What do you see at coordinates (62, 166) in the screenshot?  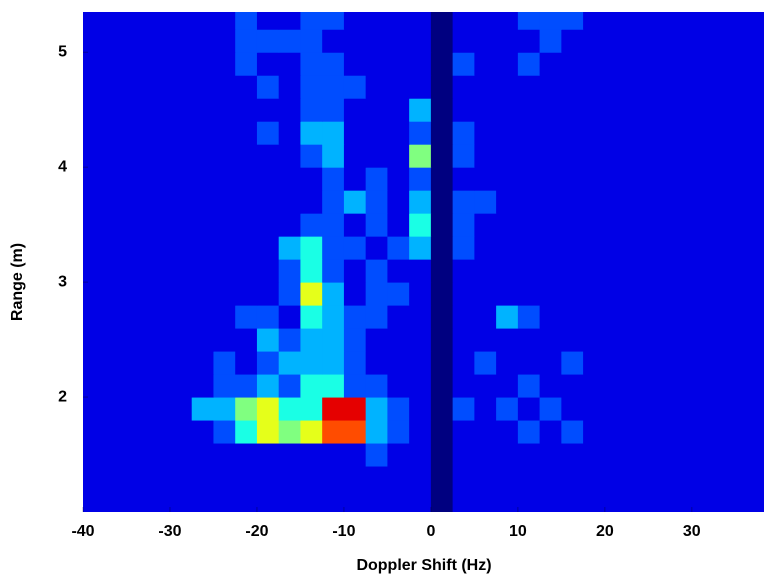 I see `y-tick-label: 4` at bounding box center [62, 166].